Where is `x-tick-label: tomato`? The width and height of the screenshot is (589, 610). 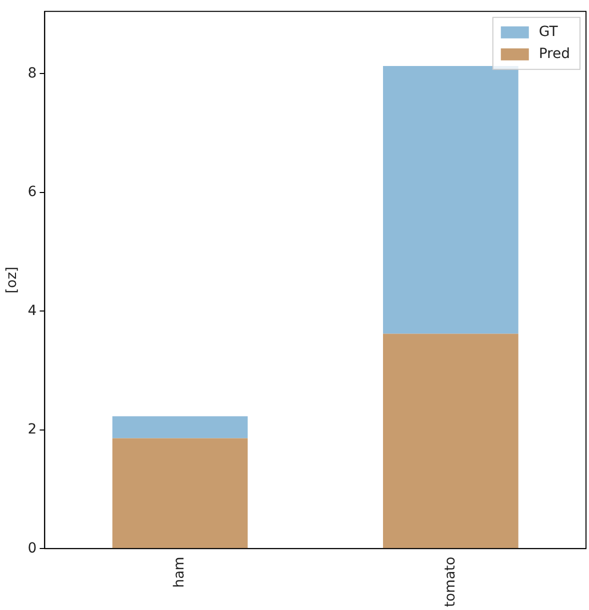 x-tick-label: tomato is located at coordinates (450, 581).